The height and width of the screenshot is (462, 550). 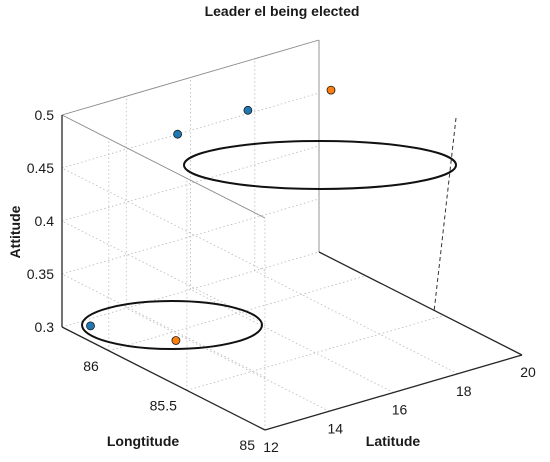 I want to click on projection-line, so click(x=445, y=215).